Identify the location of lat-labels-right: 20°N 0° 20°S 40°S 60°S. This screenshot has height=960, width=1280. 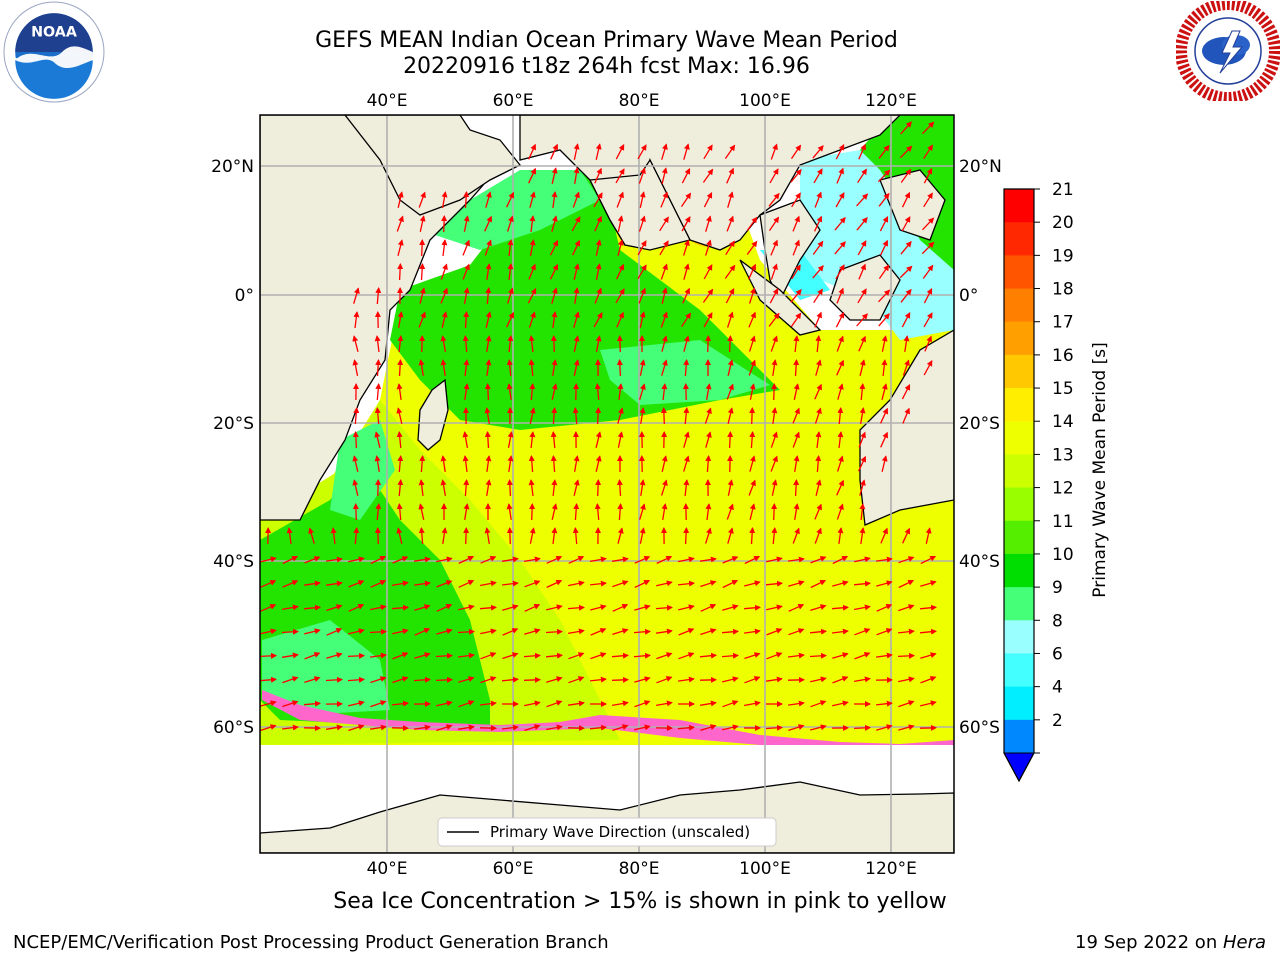
(980, 447).